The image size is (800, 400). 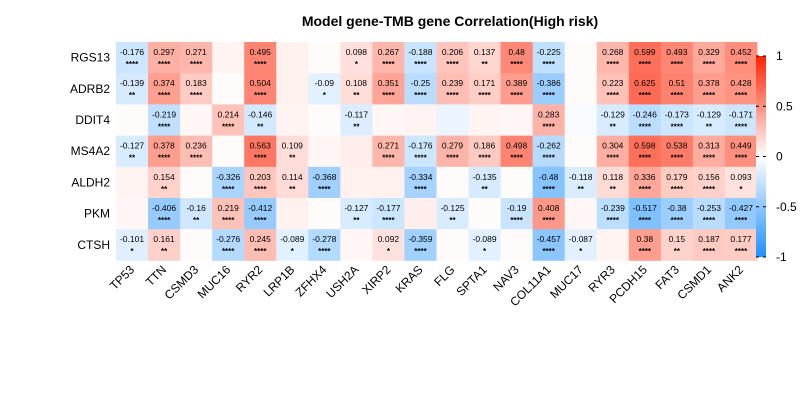 I want to click on cell-value-label: -0.188, so click(x=420, y=52).